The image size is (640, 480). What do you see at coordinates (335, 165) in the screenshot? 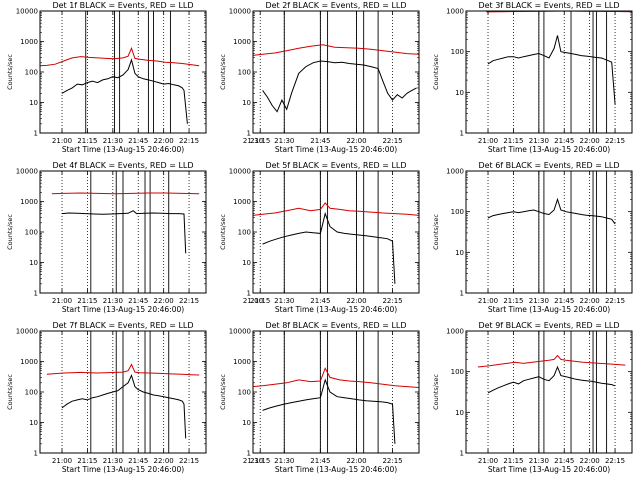
I see `panel-title: Det 5f BLACK = Events, RED = LLD` at bounding box center [335, 165].